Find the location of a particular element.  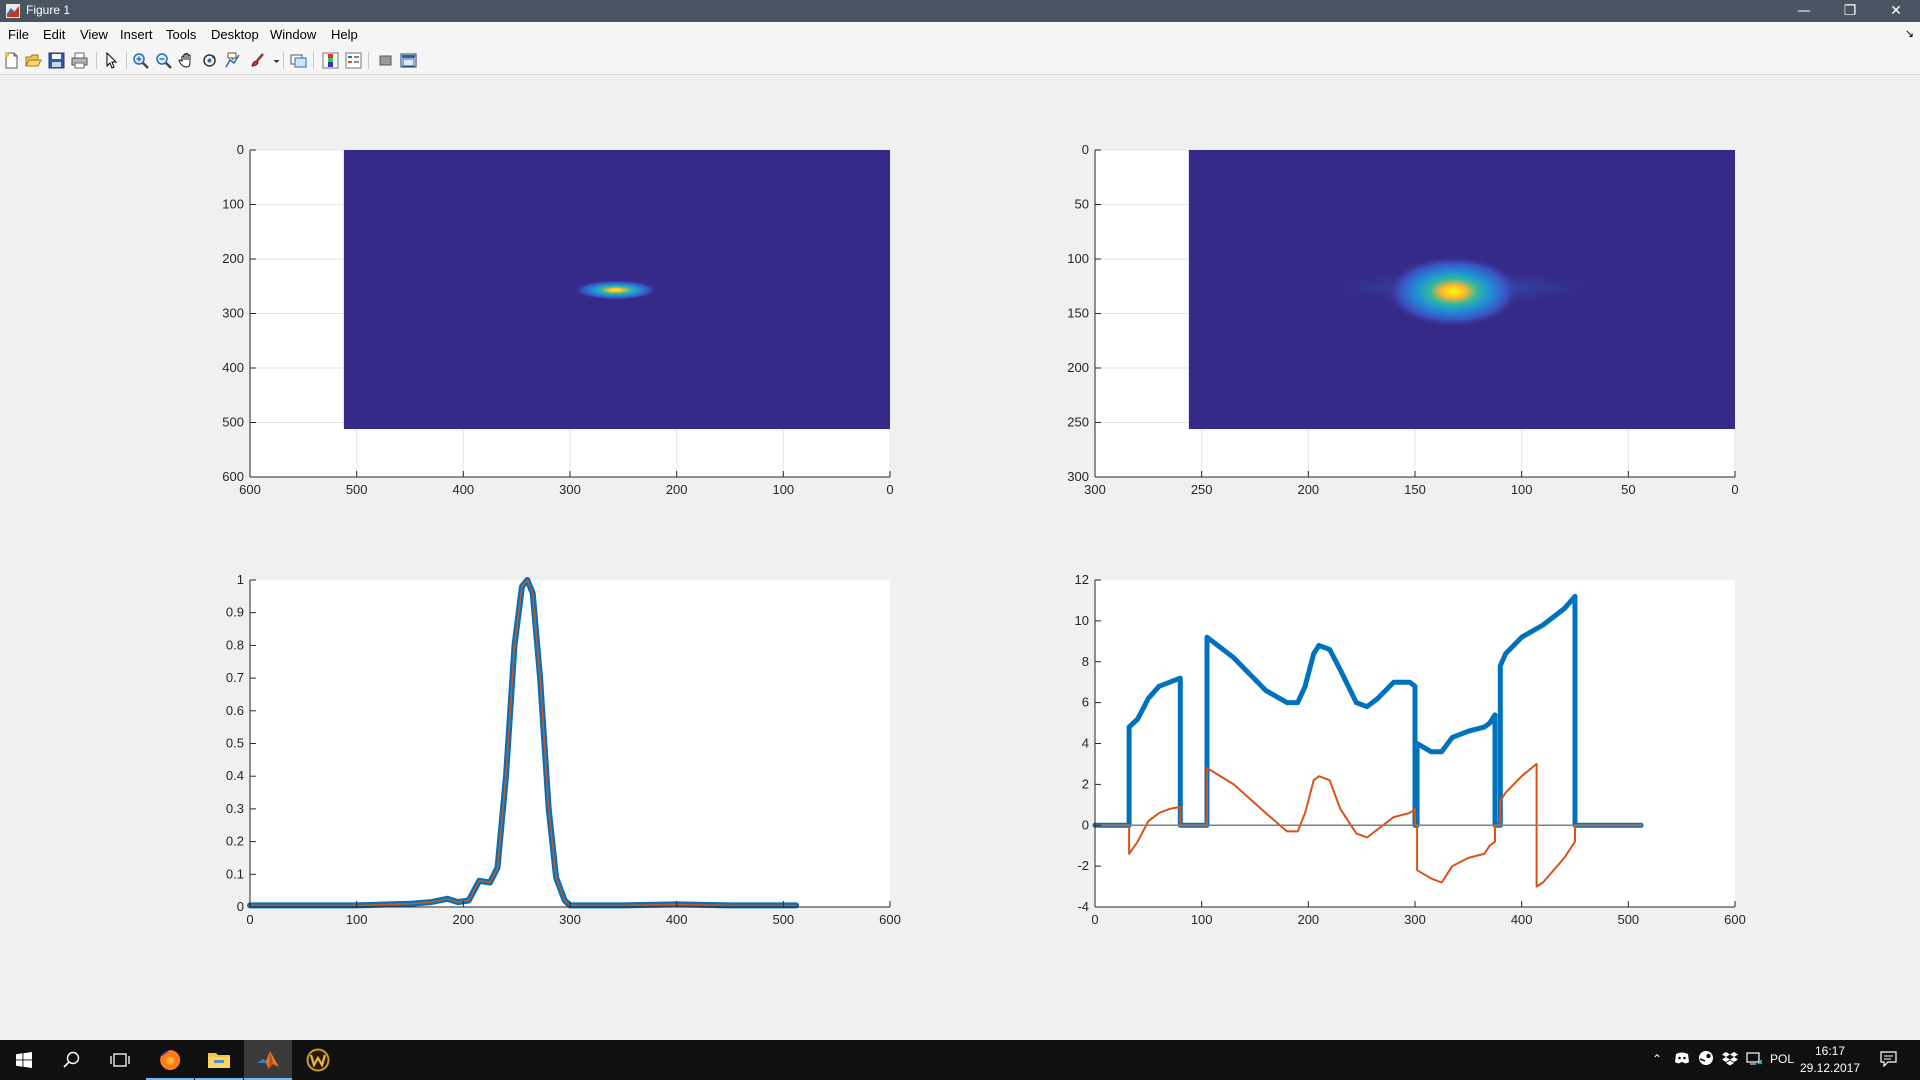

menu-window: Window is located at coordinates (293, 34).